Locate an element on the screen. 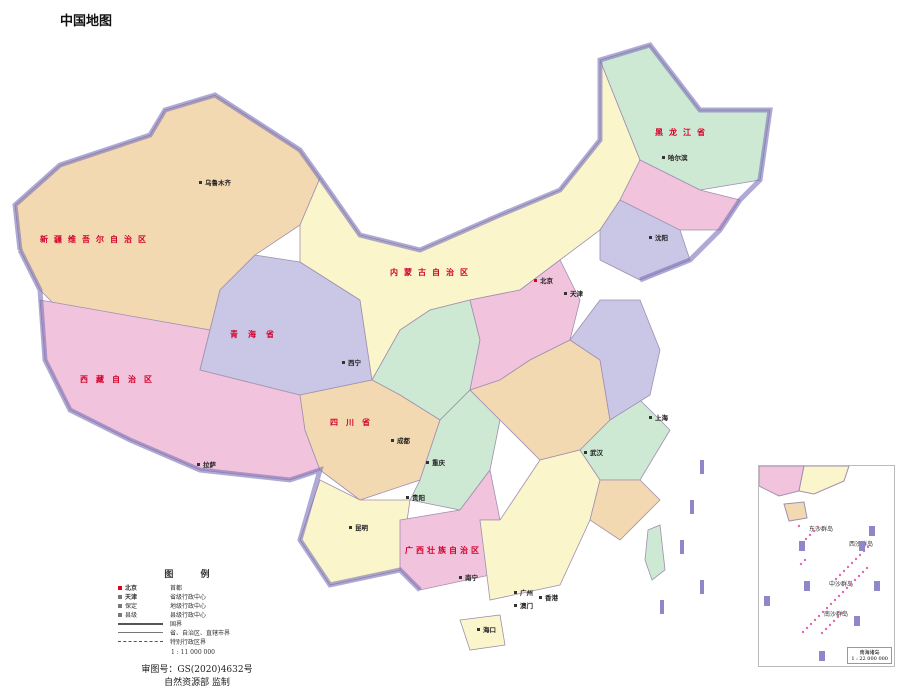 The width and height of the screenshot is (900, 695). city-label: 拉萨 is located at coordinates (210, 464).